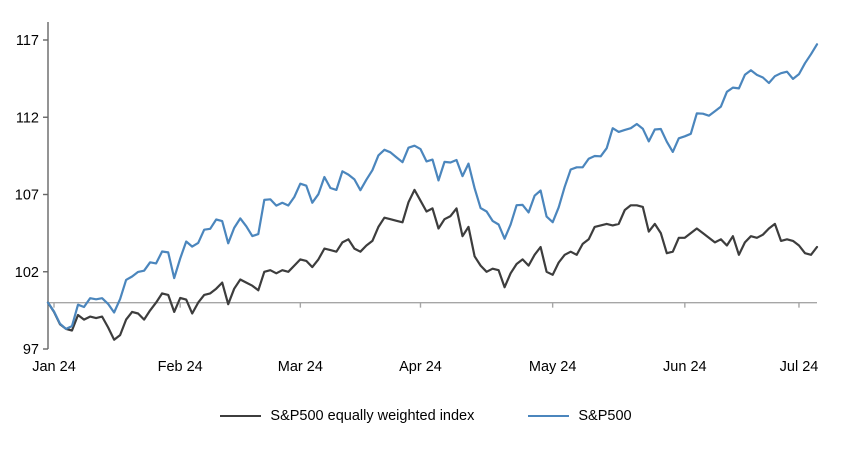 This screenshot has width=852, height=453. I want to click on x-tick-label: Feb 24, so click(180, 367).